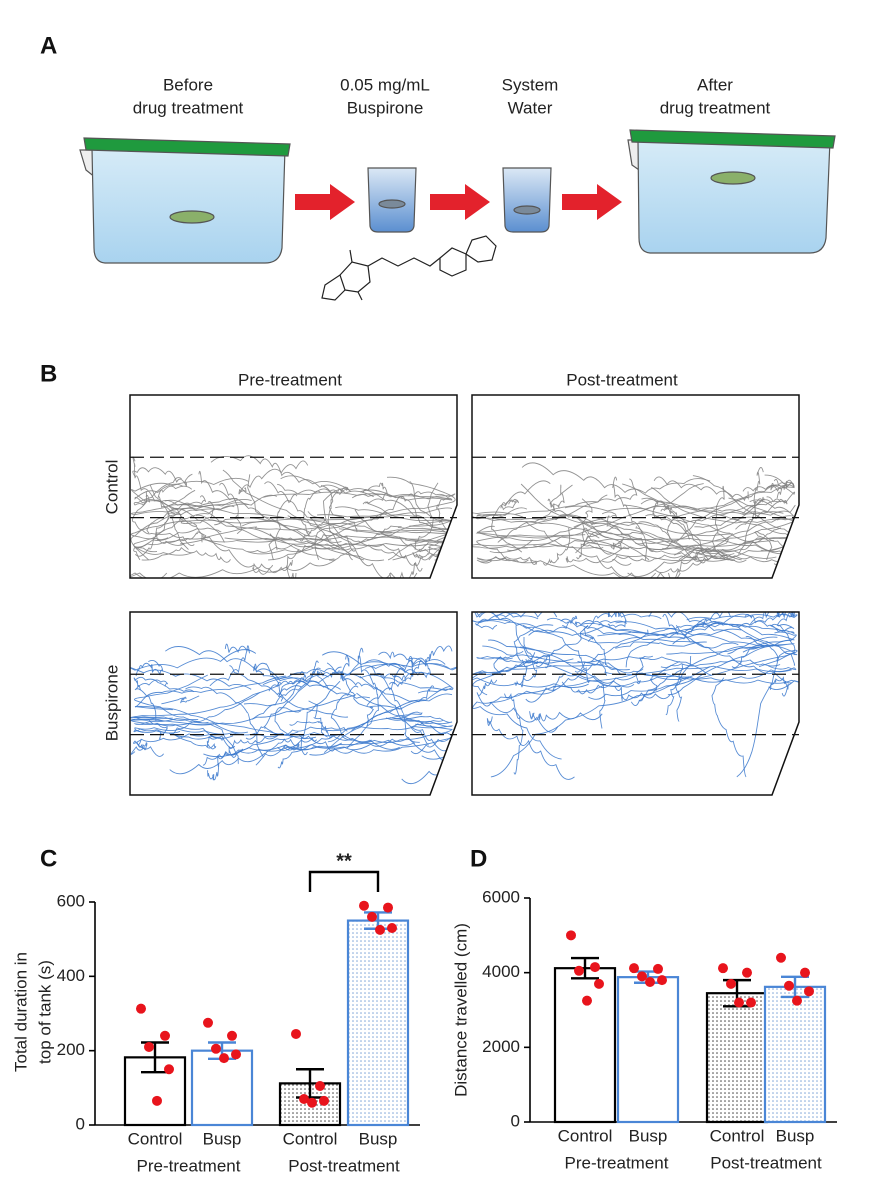 This screenshot has width=890, height=1200. Describe the element at coordinates (731, 191) in the screenshot. I see `tank` at that location.